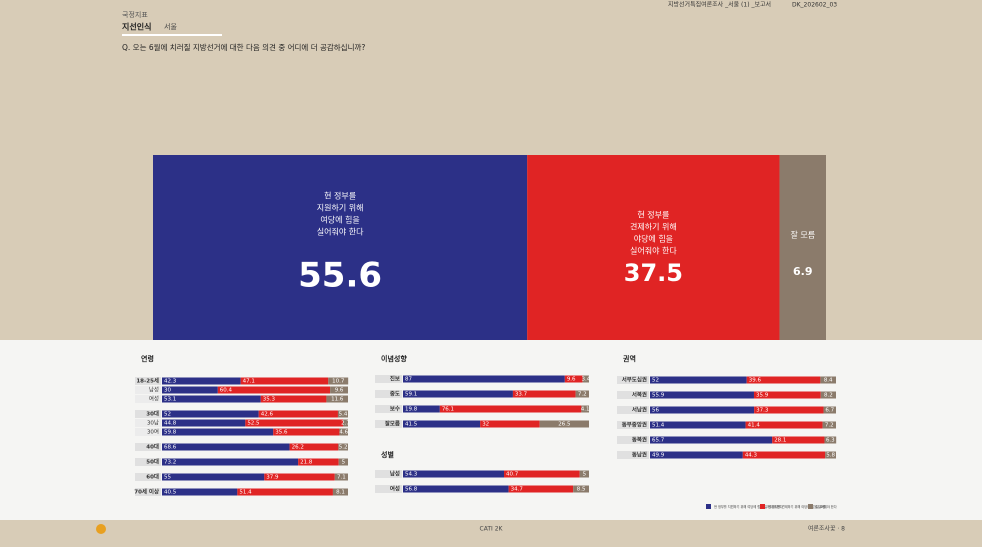 Image resolution: width=982 pixels, height=551 pixels. What do you see at coordinates (341, 478) in the screenshot?
I see `row-value: 7.1` at bounding box center [341, 478].